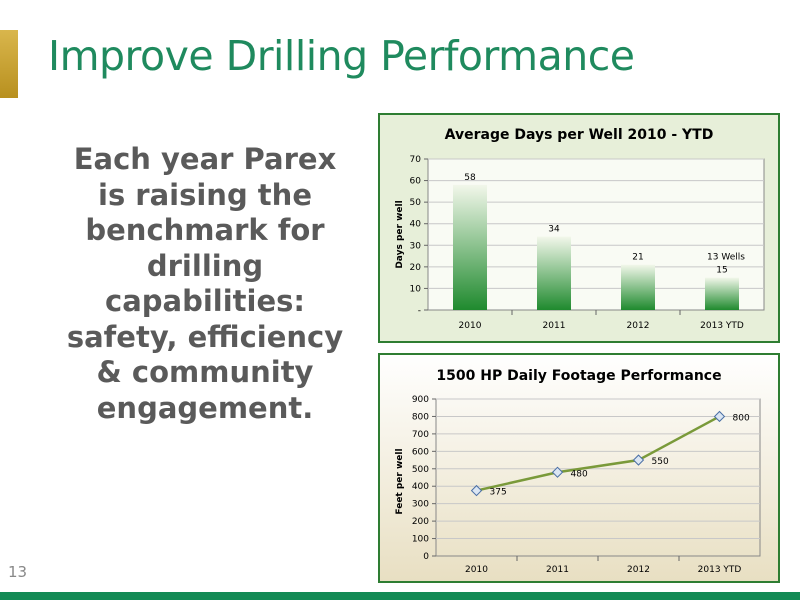 The height and width of the screenshot is (600, 800). What do you see at coordinates (426, 557) in the screenshot?
I see `y-tick-label: 0` at bounding box center [426, 557].